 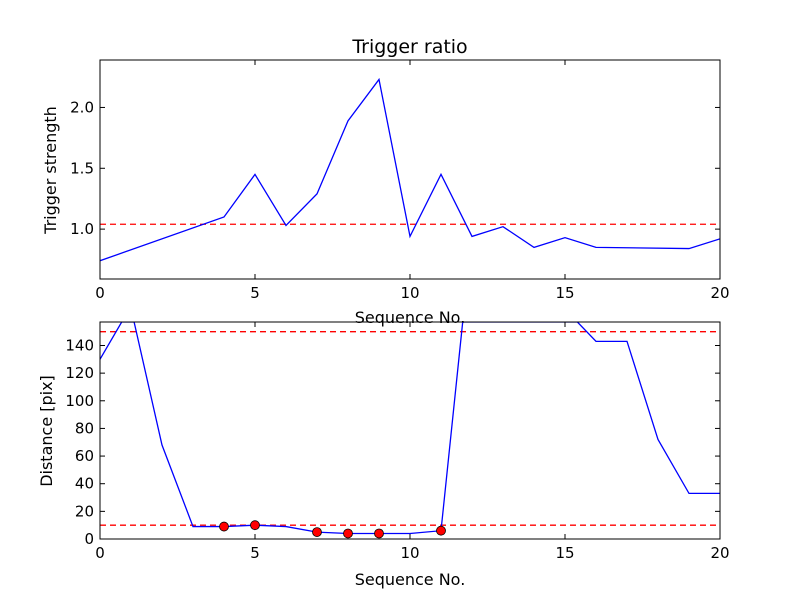 I want to click on y-axis-label: Distance [pix], so click(x=46, y=431).